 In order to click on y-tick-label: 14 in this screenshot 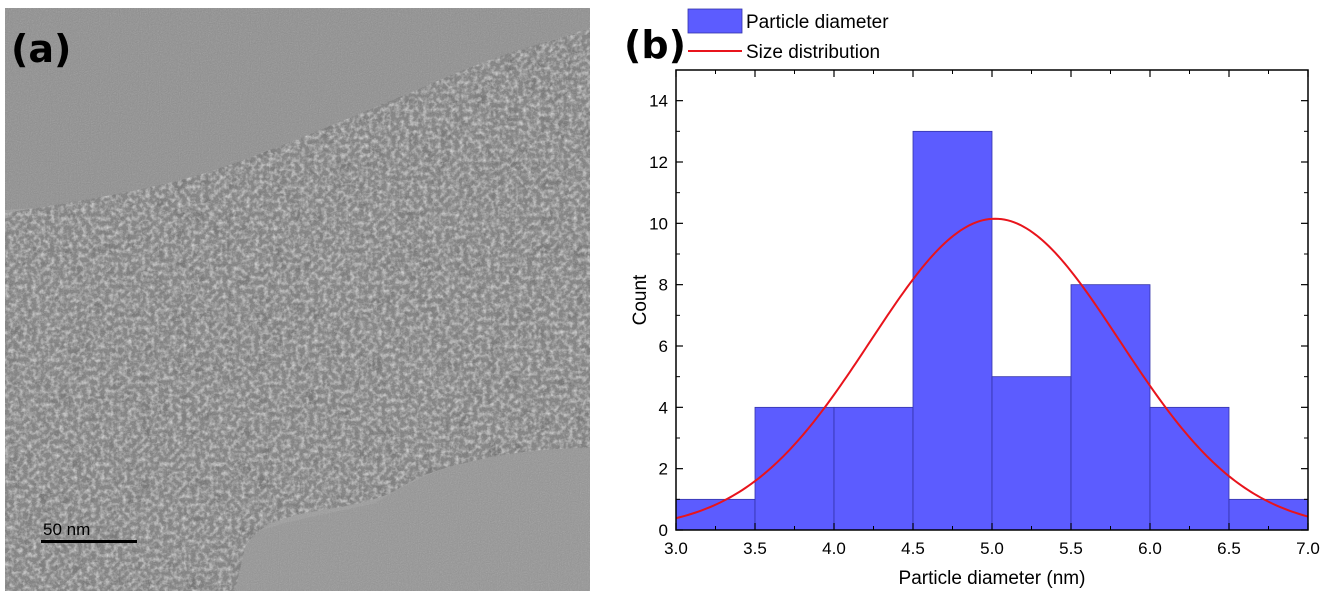, I will do `click(658, 101)`.